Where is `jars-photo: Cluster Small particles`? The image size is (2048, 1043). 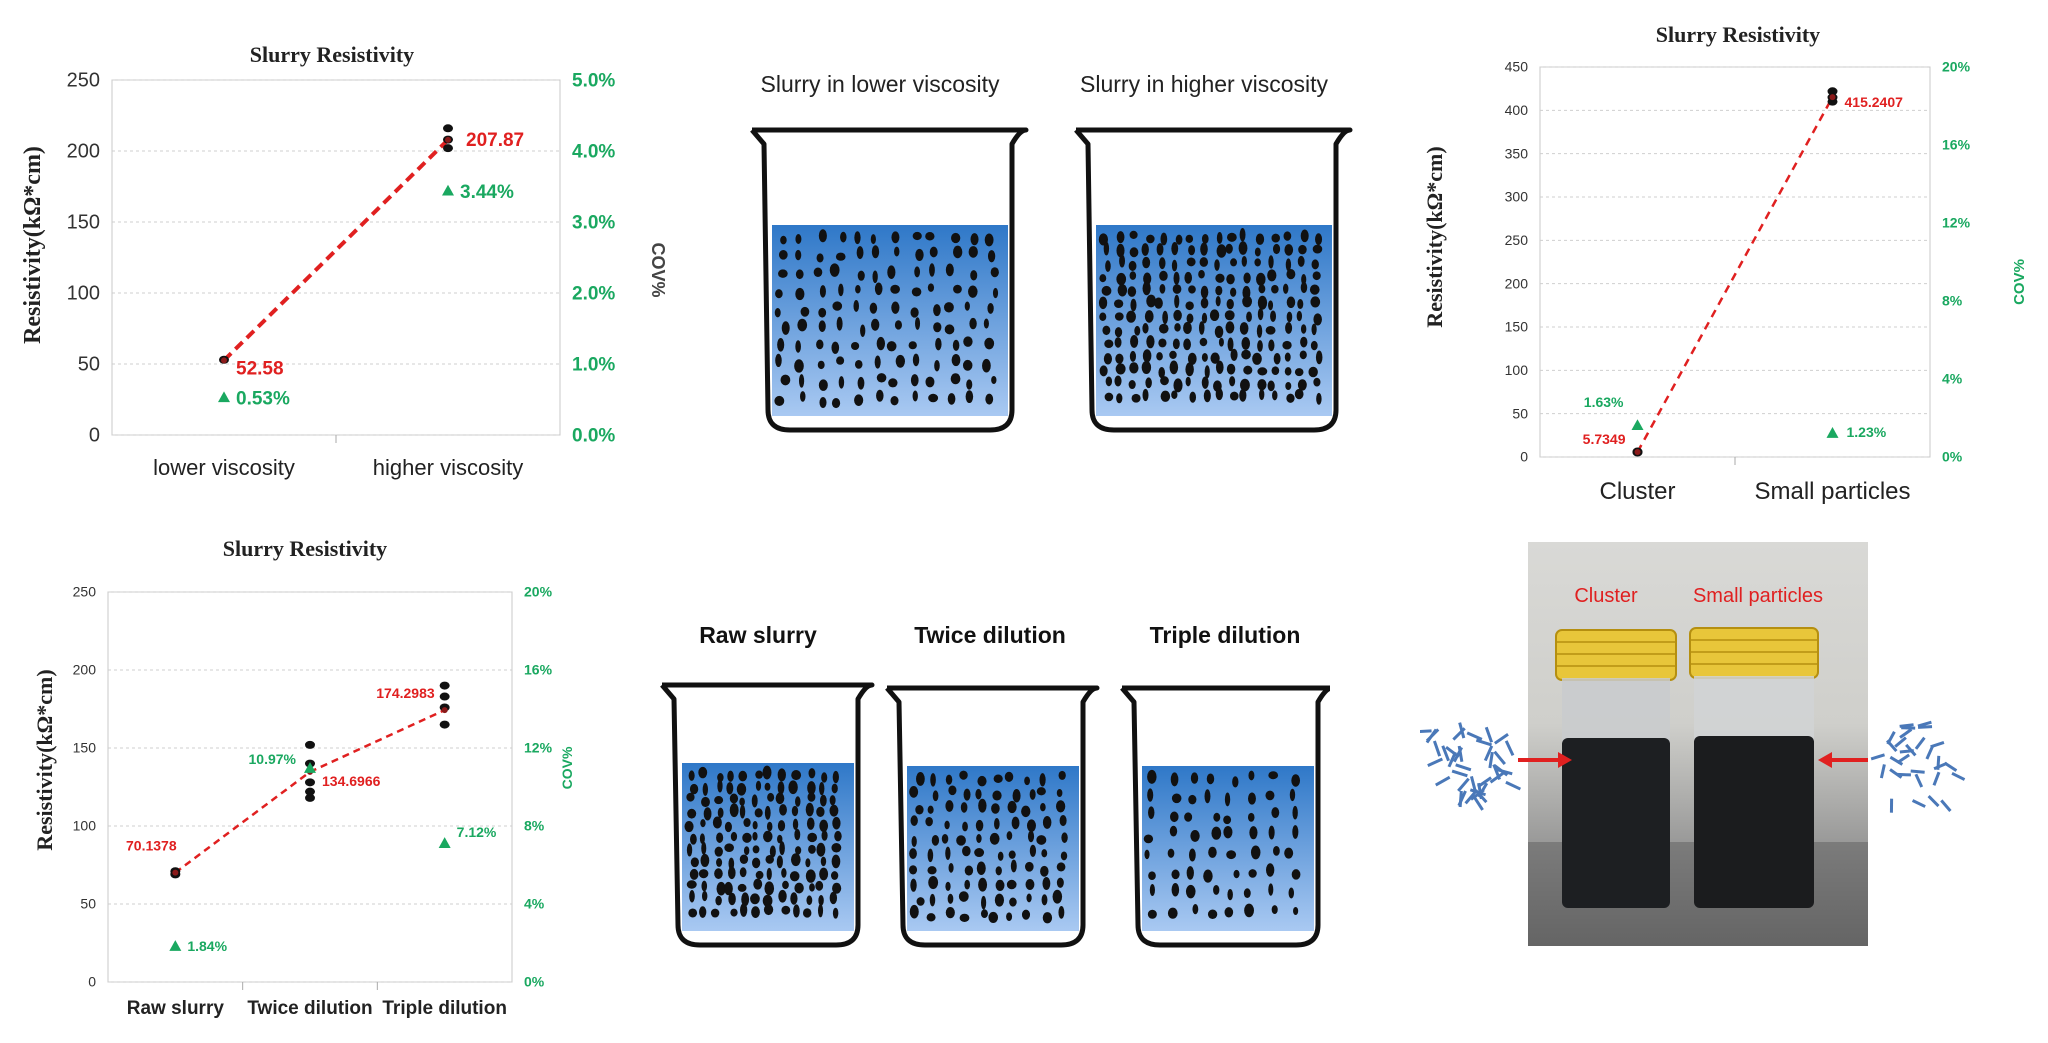
jars-photo: Cluster Small particles is located at coordinates (1698, 744).